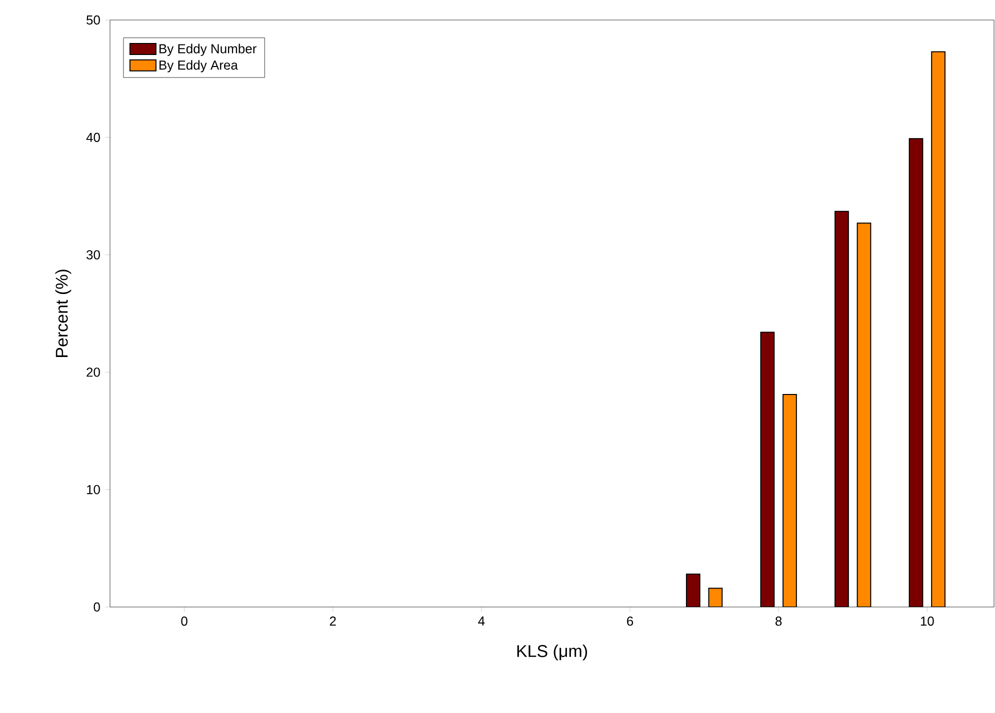 This screenshot has width=995, height=713. Describe the element at coordinates (552, 652) in the screenshot. I see `x-axis-title: KLS (μm)` at that location.